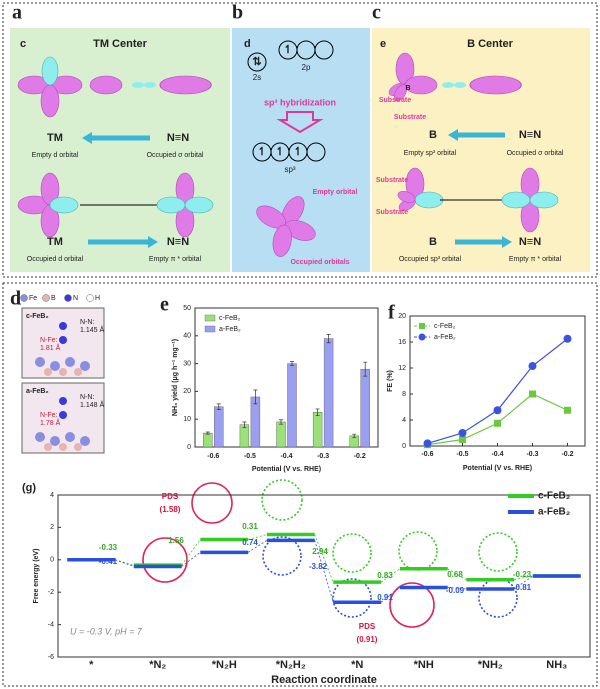  What do you see at coordinates (535, 259) in the screenshot?
I see `label: Empty π * orbital` at bounding box center [535, 259].